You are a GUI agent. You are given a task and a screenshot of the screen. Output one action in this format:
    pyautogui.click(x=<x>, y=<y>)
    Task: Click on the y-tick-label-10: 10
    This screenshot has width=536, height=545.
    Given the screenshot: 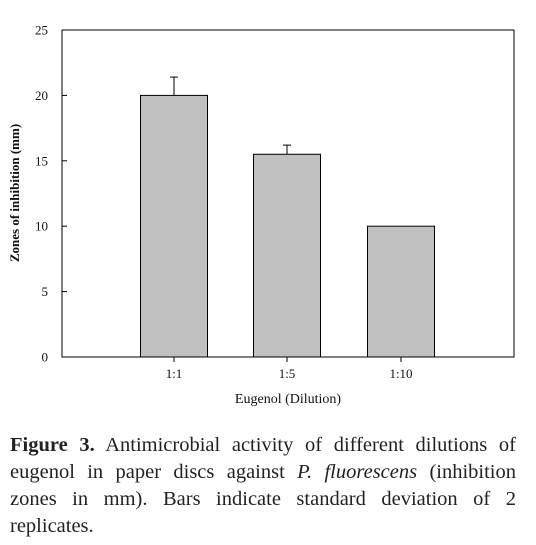 What is the action you would take?
    pyautogui.click(x=41, y=226)
    